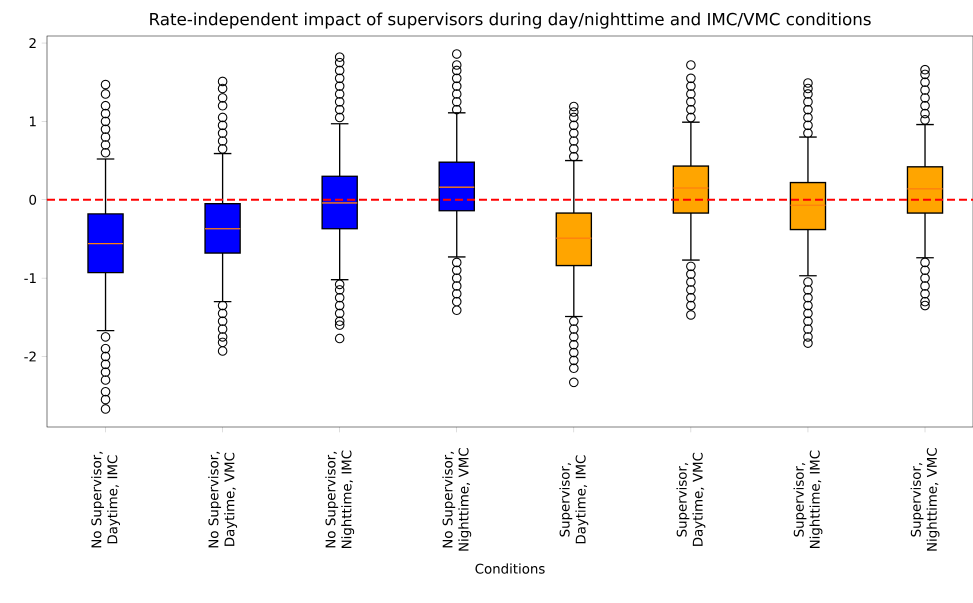 Image resolution: width=973 pixels, height=603 pixels. I want to click on y-tick-label: 1, so click(33, 121).